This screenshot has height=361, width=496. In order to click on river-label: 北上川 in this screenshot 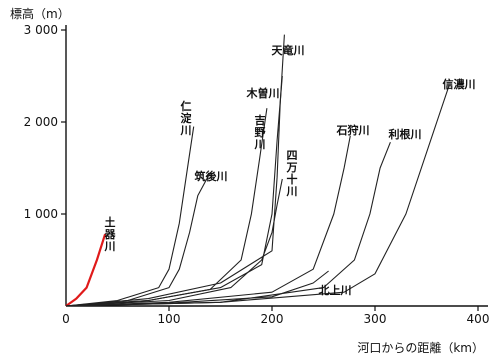, I will do `click(335, 290)`.